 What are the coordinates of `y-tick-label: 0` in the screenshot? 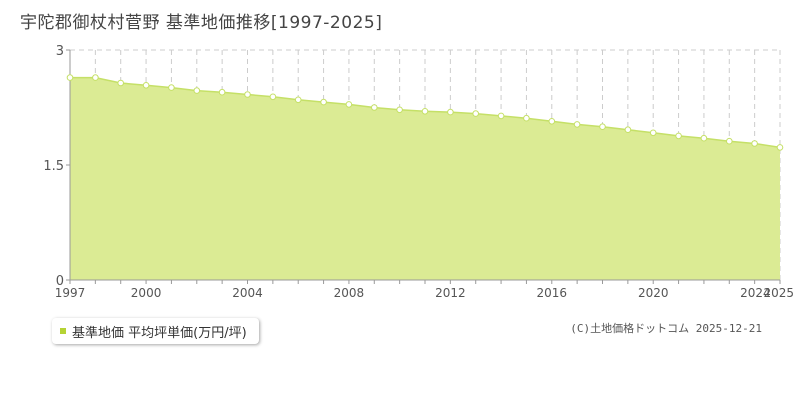 It's located at (60, 281).